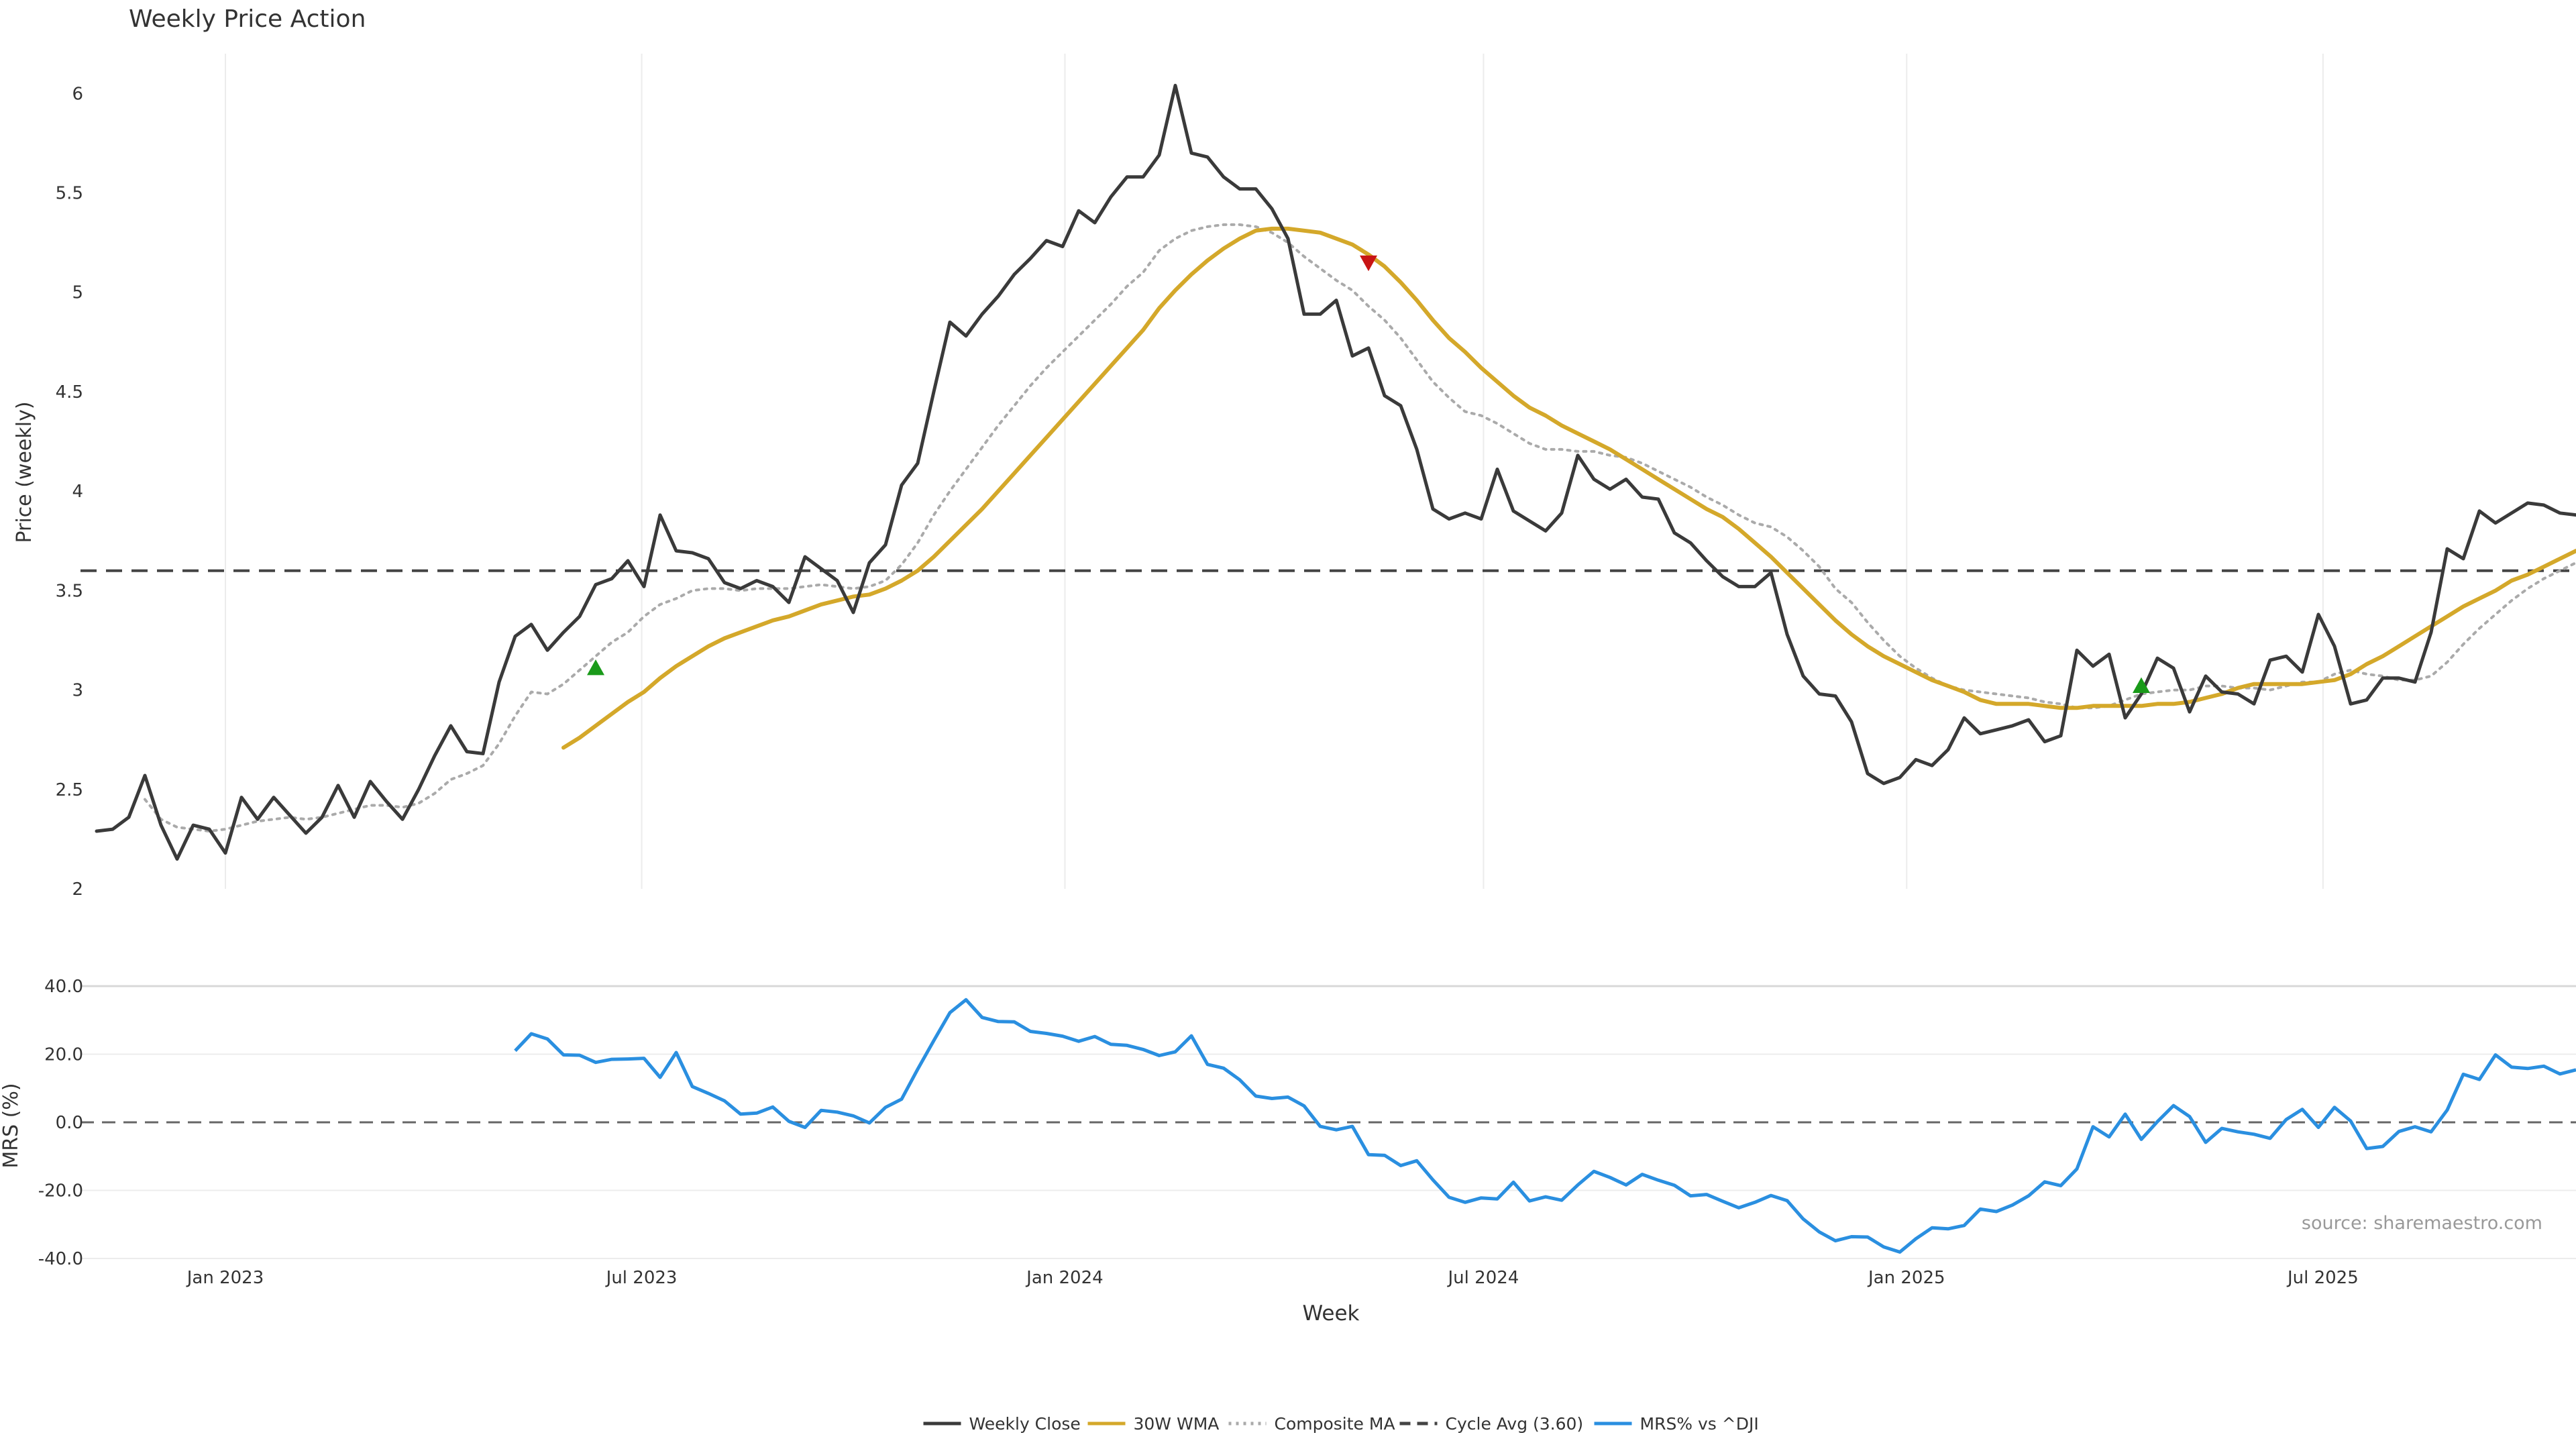  What do you see at coordinates (60, 1191) in the screenshot?
I see `mrs-y-tick-label: -20.0` at bounding box center [60, 1191].